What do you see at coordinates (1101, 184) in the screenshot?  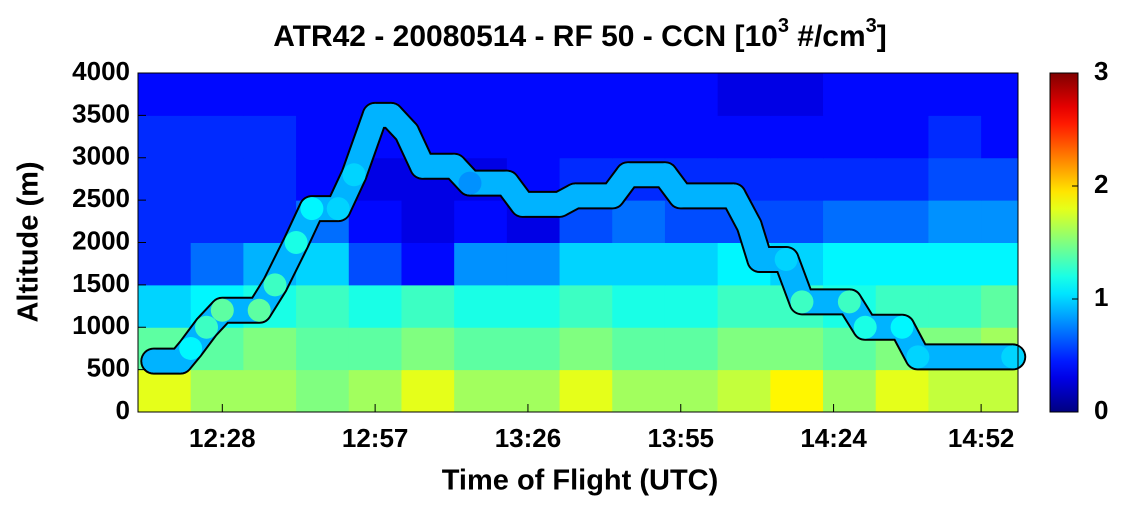 I see `colorbar-tick-label: 2` at bounding box center [1101, 184].